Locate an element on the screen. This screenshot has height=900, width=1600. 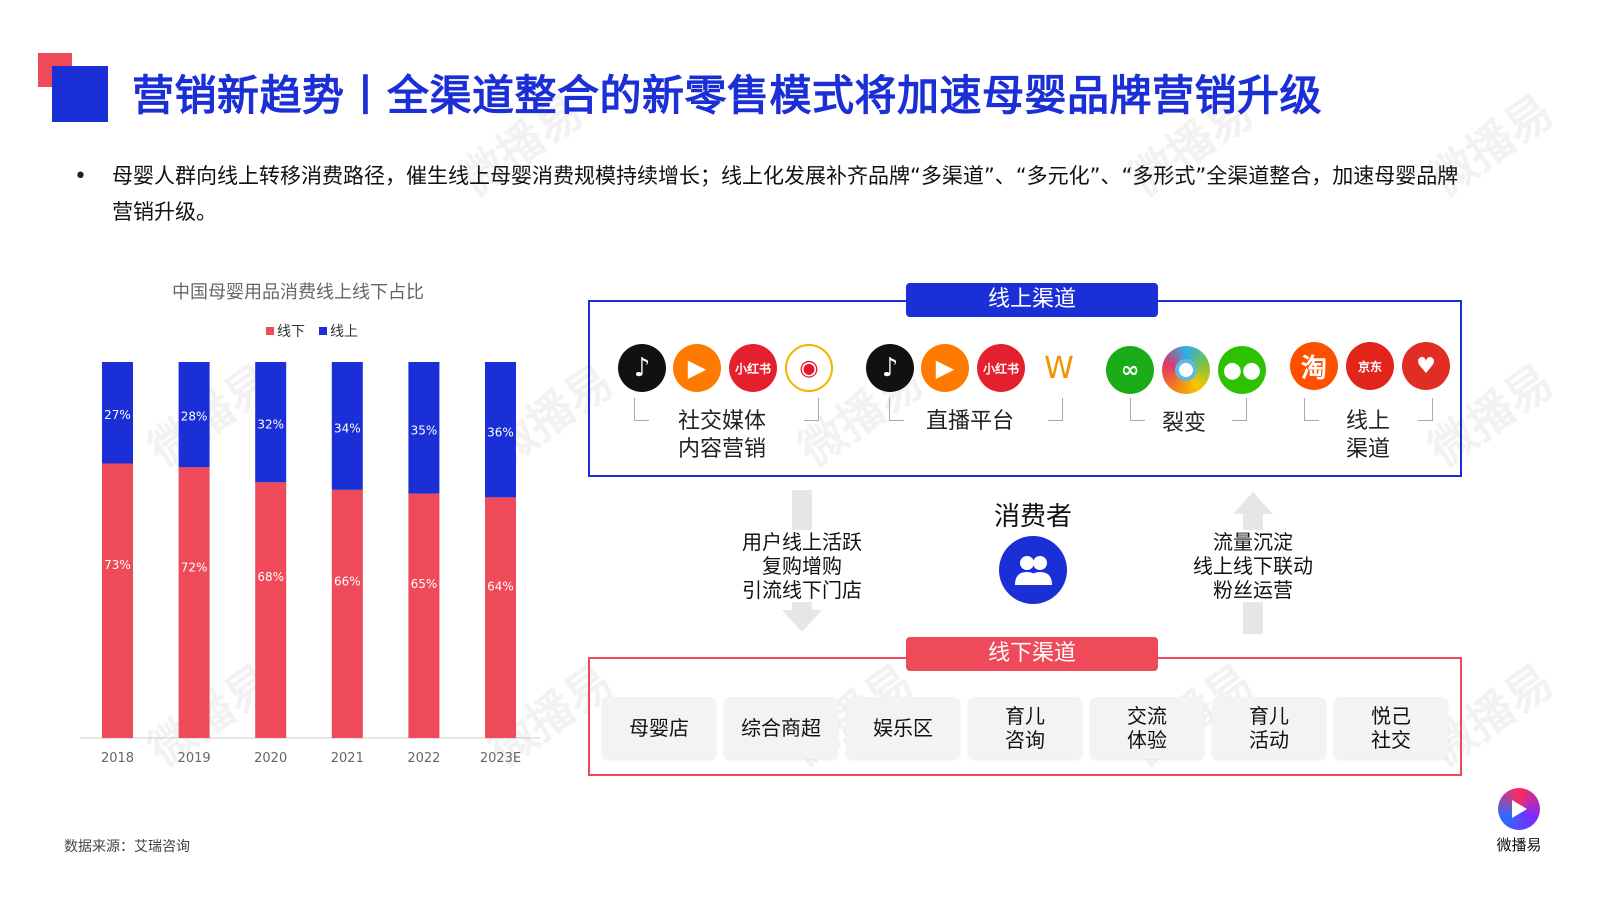
online-channel-label: 线上渠道 is located at coordinates (1032, 300).